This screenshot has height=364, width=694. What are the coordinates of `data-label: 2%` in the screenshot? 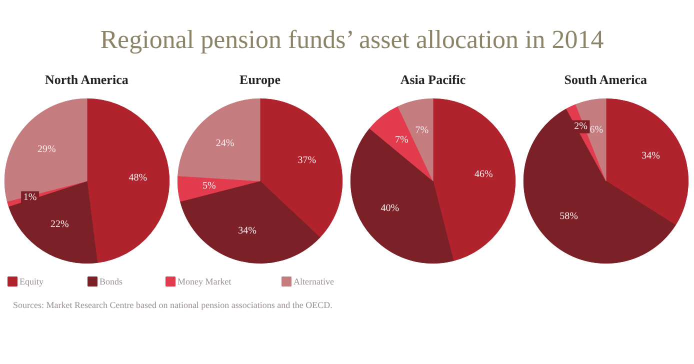 It's located at (581, 126).